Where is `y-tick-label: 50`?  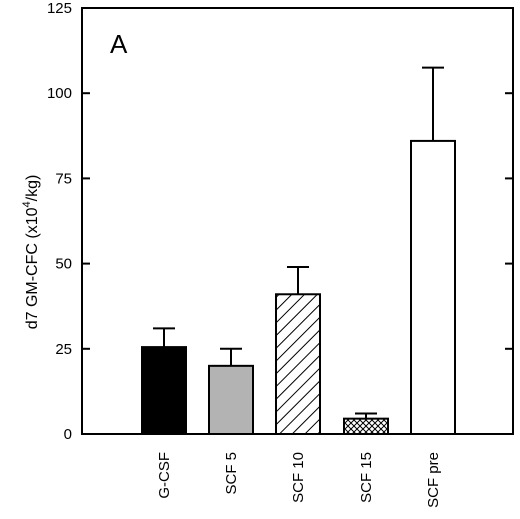 y-tick-label: 50 is located at coordinates (63, 264).